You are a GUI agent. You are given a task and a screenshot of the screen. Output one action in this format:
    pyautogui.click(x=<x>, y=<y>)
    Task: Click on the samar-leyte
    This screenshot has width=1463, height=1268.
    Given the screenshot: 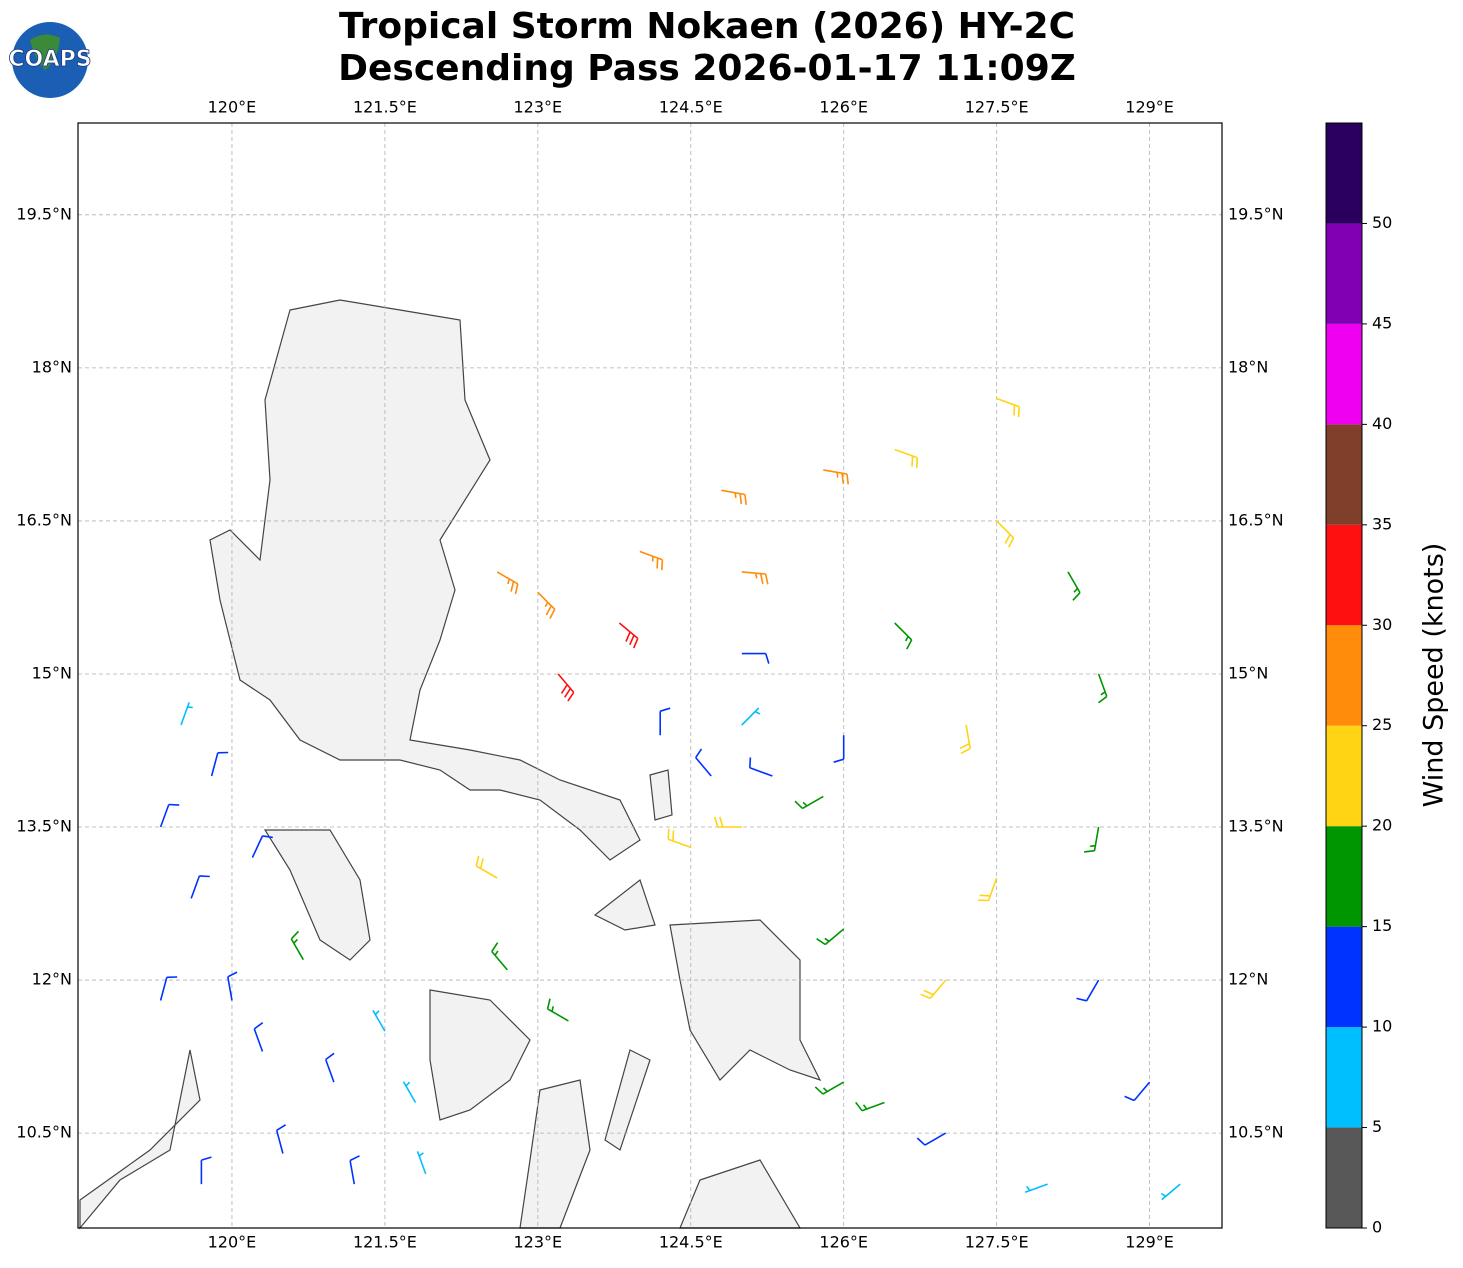 What is the action you would take?
    pyautogui.click(x=745, y=1000)
    